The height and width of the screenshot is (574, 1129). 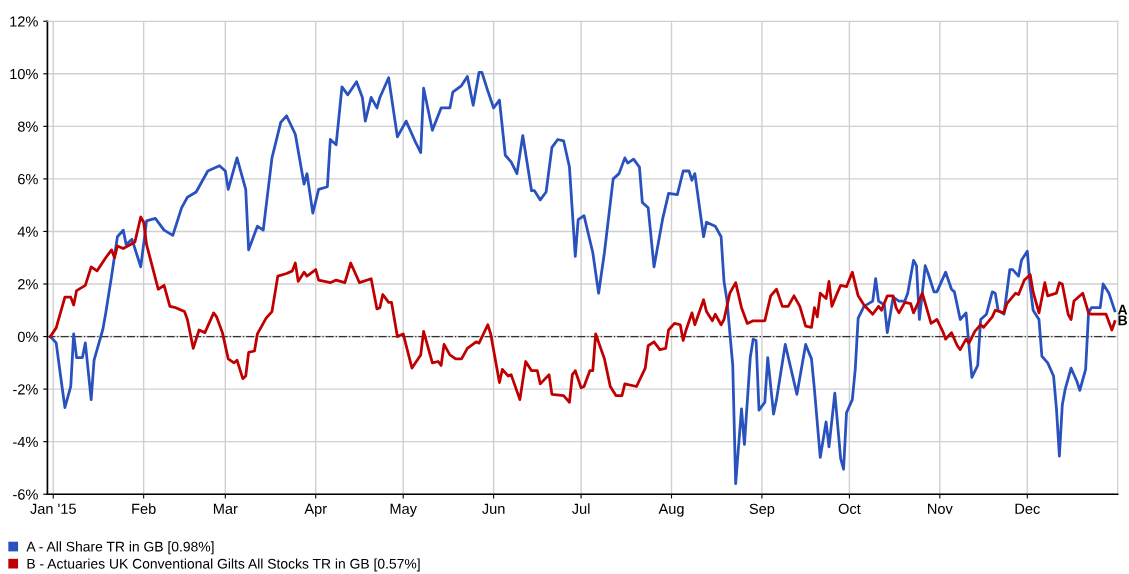 I want to click on y-tick-label: 0%, so click(x=27, y=336).